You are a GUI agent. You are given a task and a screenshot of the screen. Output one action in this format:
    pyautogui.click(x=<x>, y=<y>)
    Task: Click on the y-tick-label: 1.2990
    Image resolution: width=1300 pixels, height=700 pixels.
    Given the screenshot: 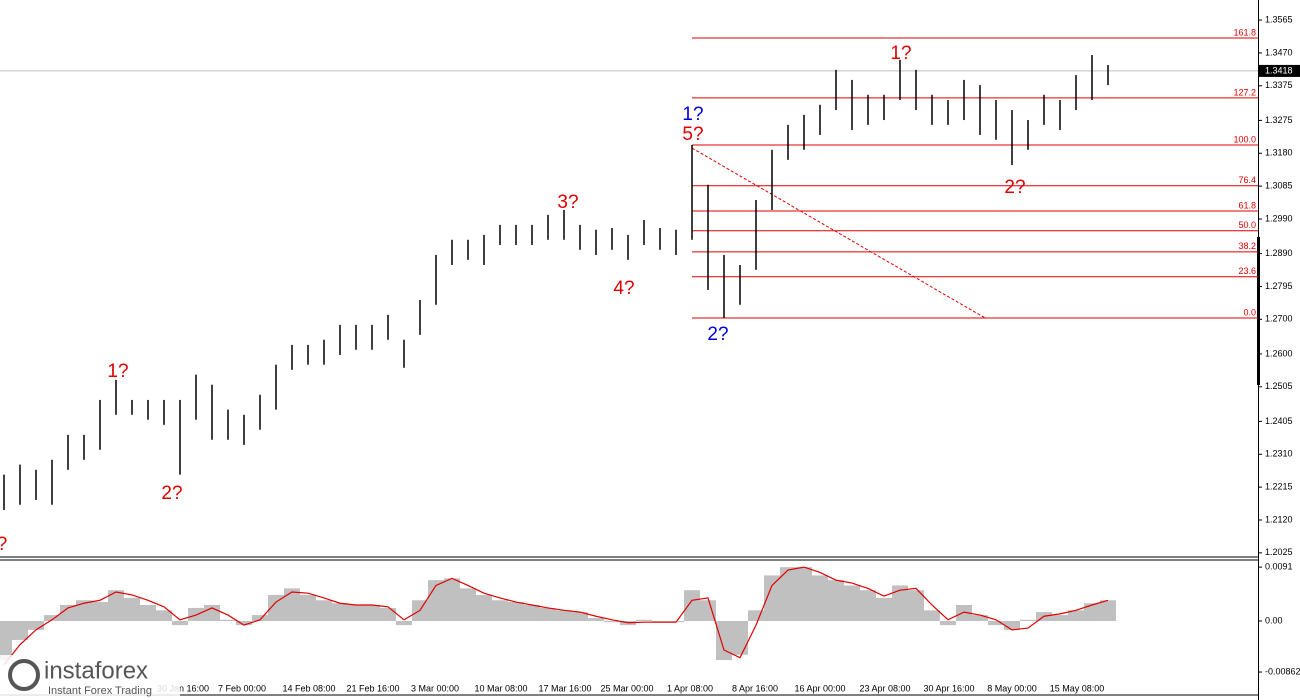 What is the action you would take?
    pyautogui.click(x=1279, y=218)
    